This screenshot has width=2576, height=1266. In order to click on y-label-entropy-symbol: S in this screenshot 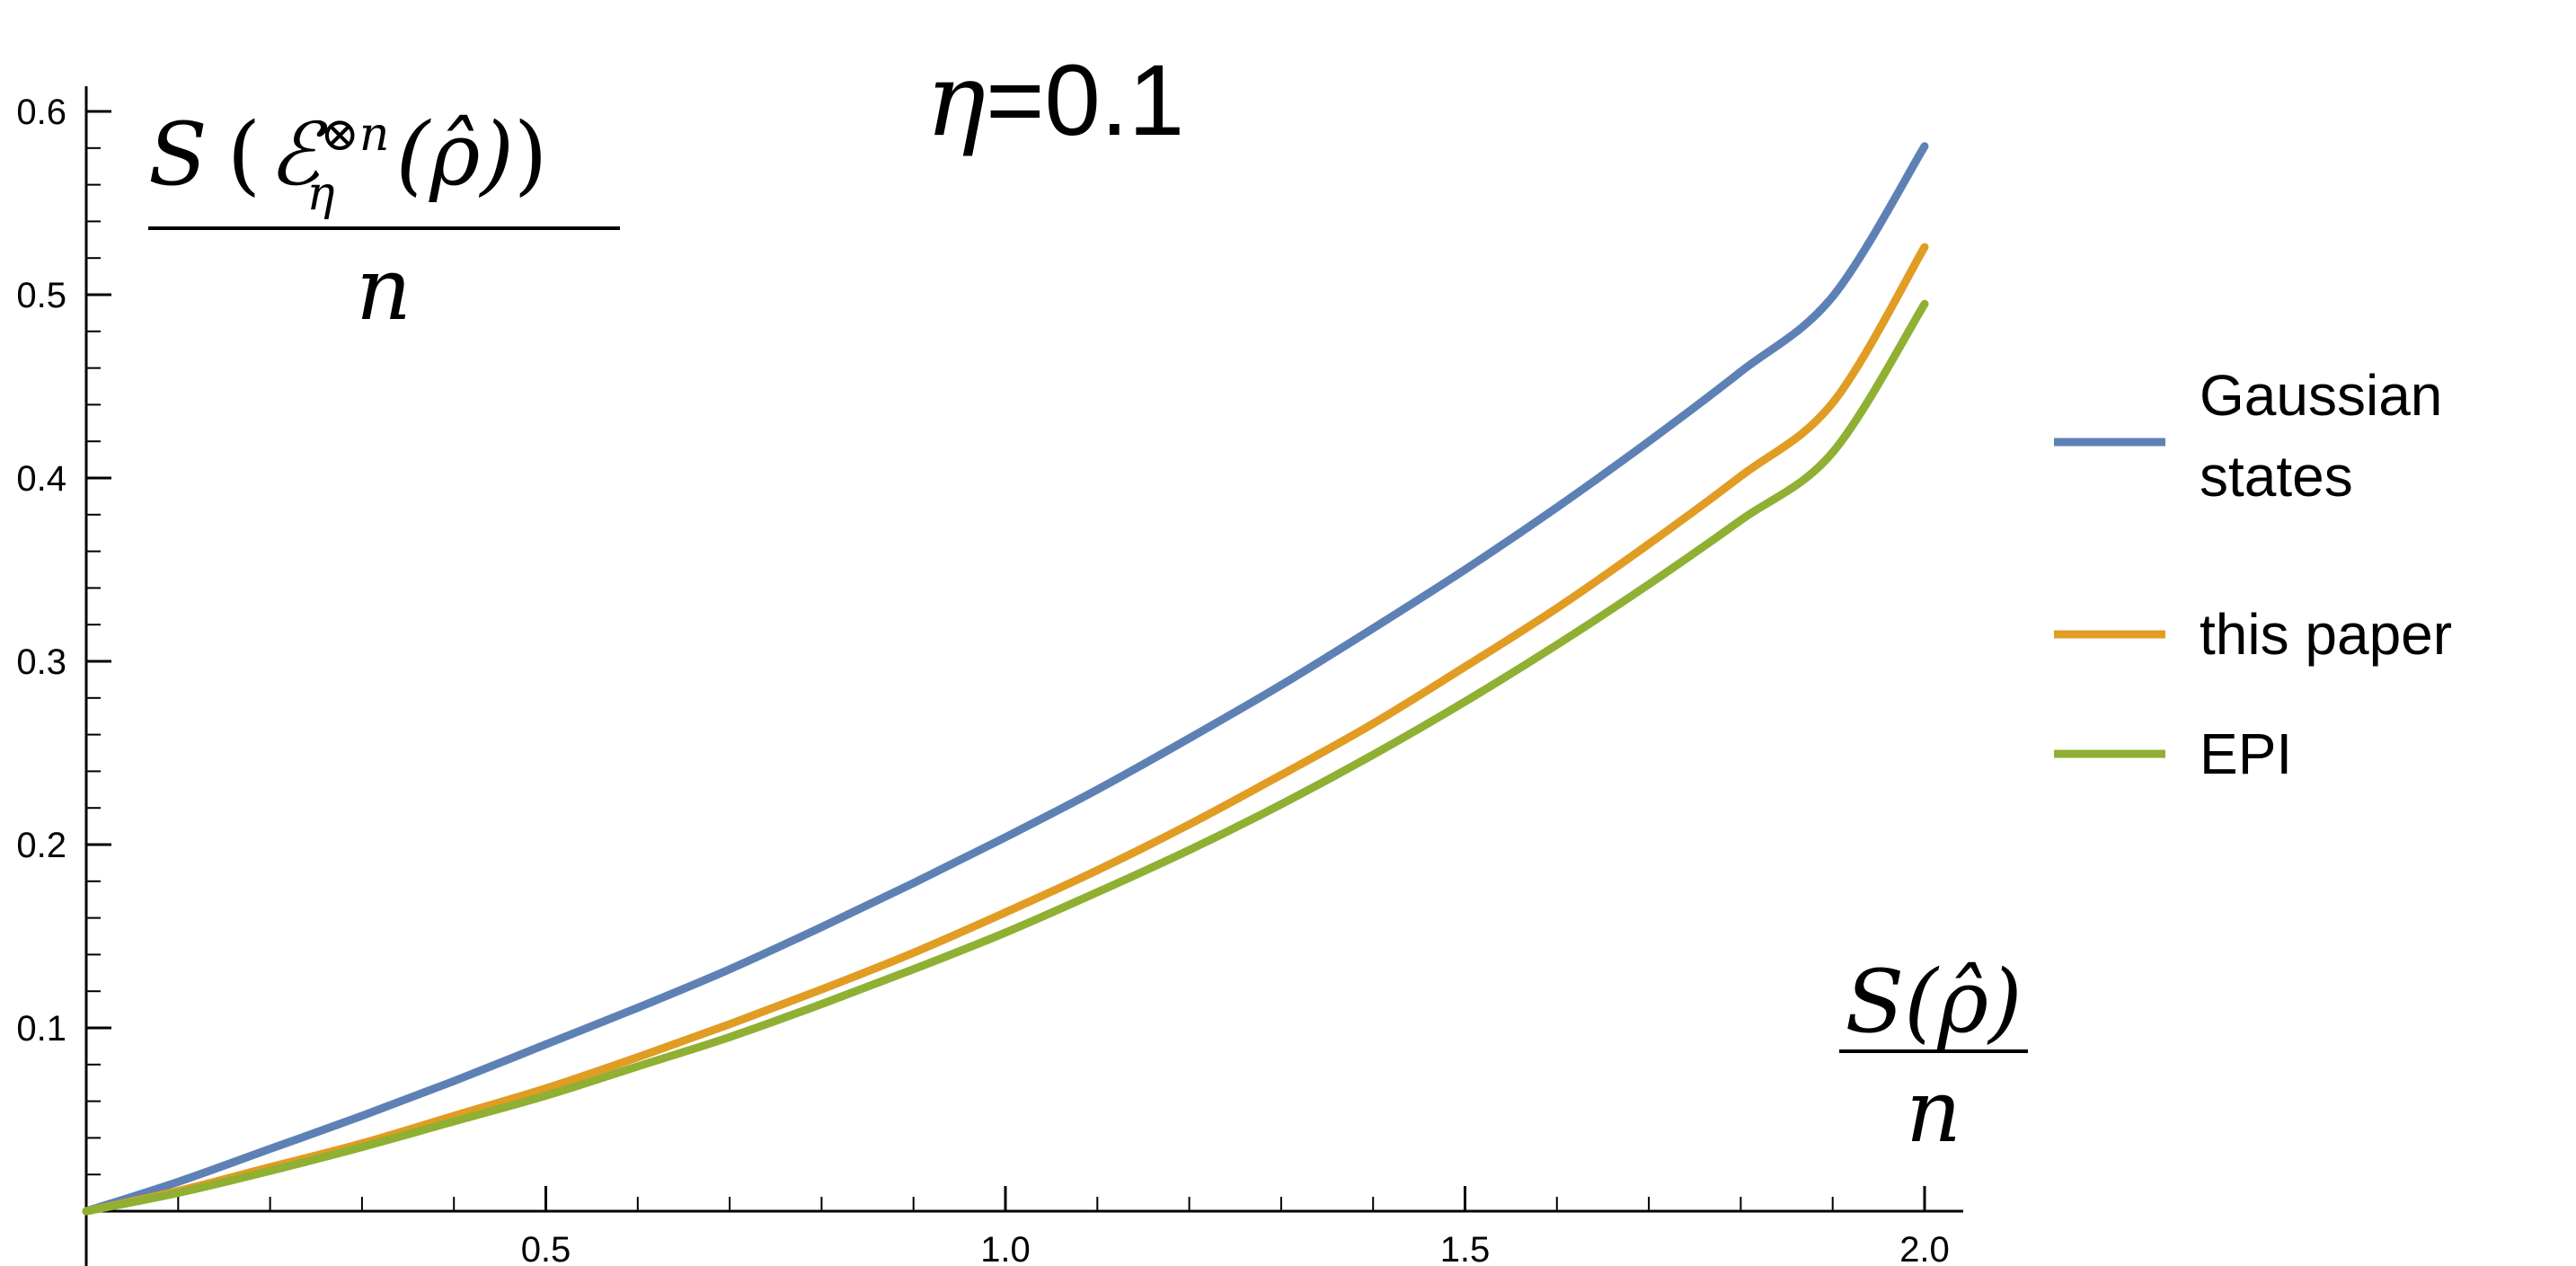, I will do `click(178, 154)`.